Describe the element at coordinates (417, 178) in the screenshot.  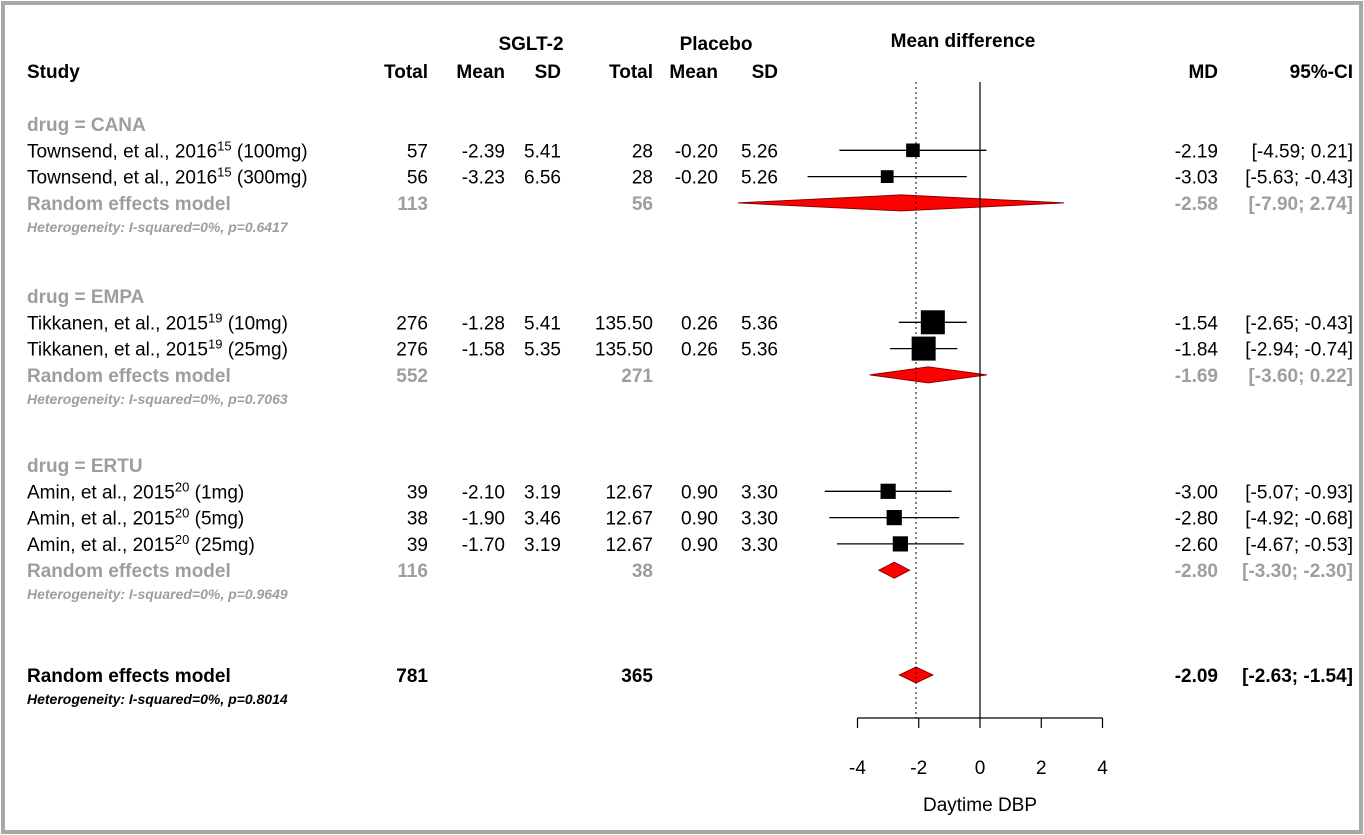
I see `exp-total: 56` at that location.